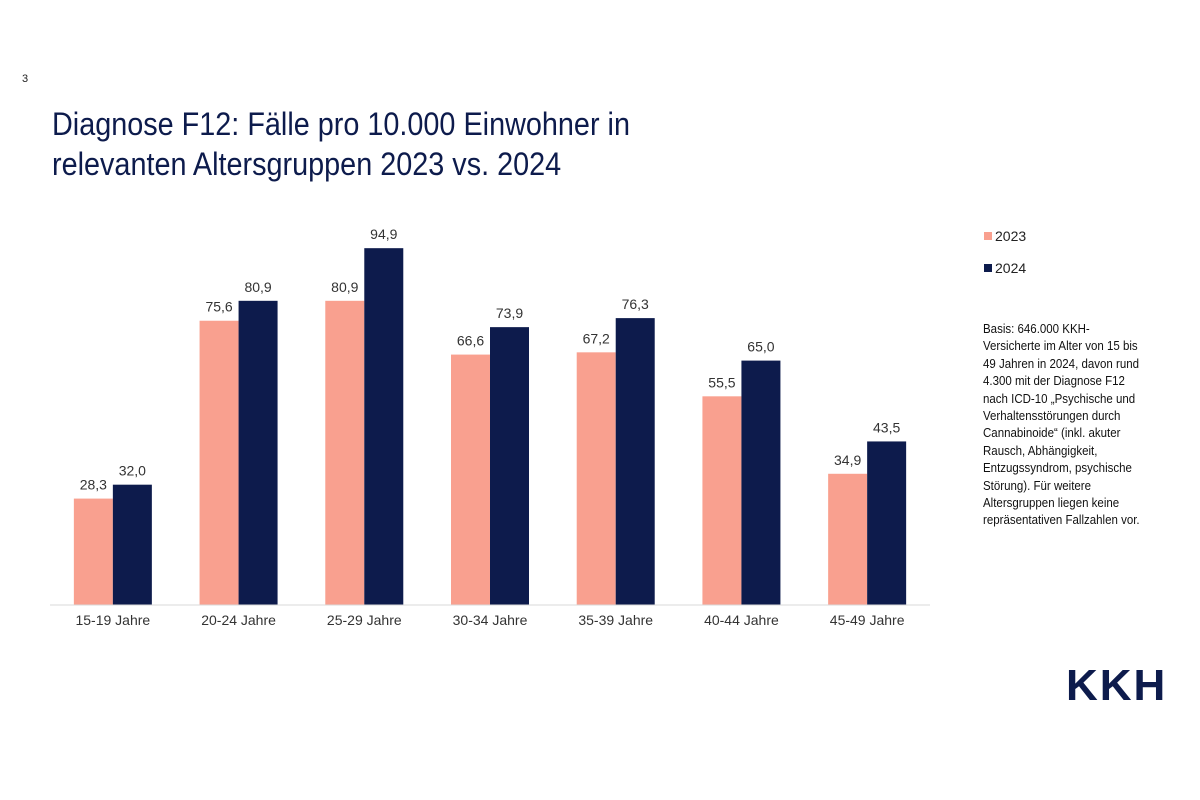  I want to click on data-label-2024-5: 76,3, so click(635, 304).